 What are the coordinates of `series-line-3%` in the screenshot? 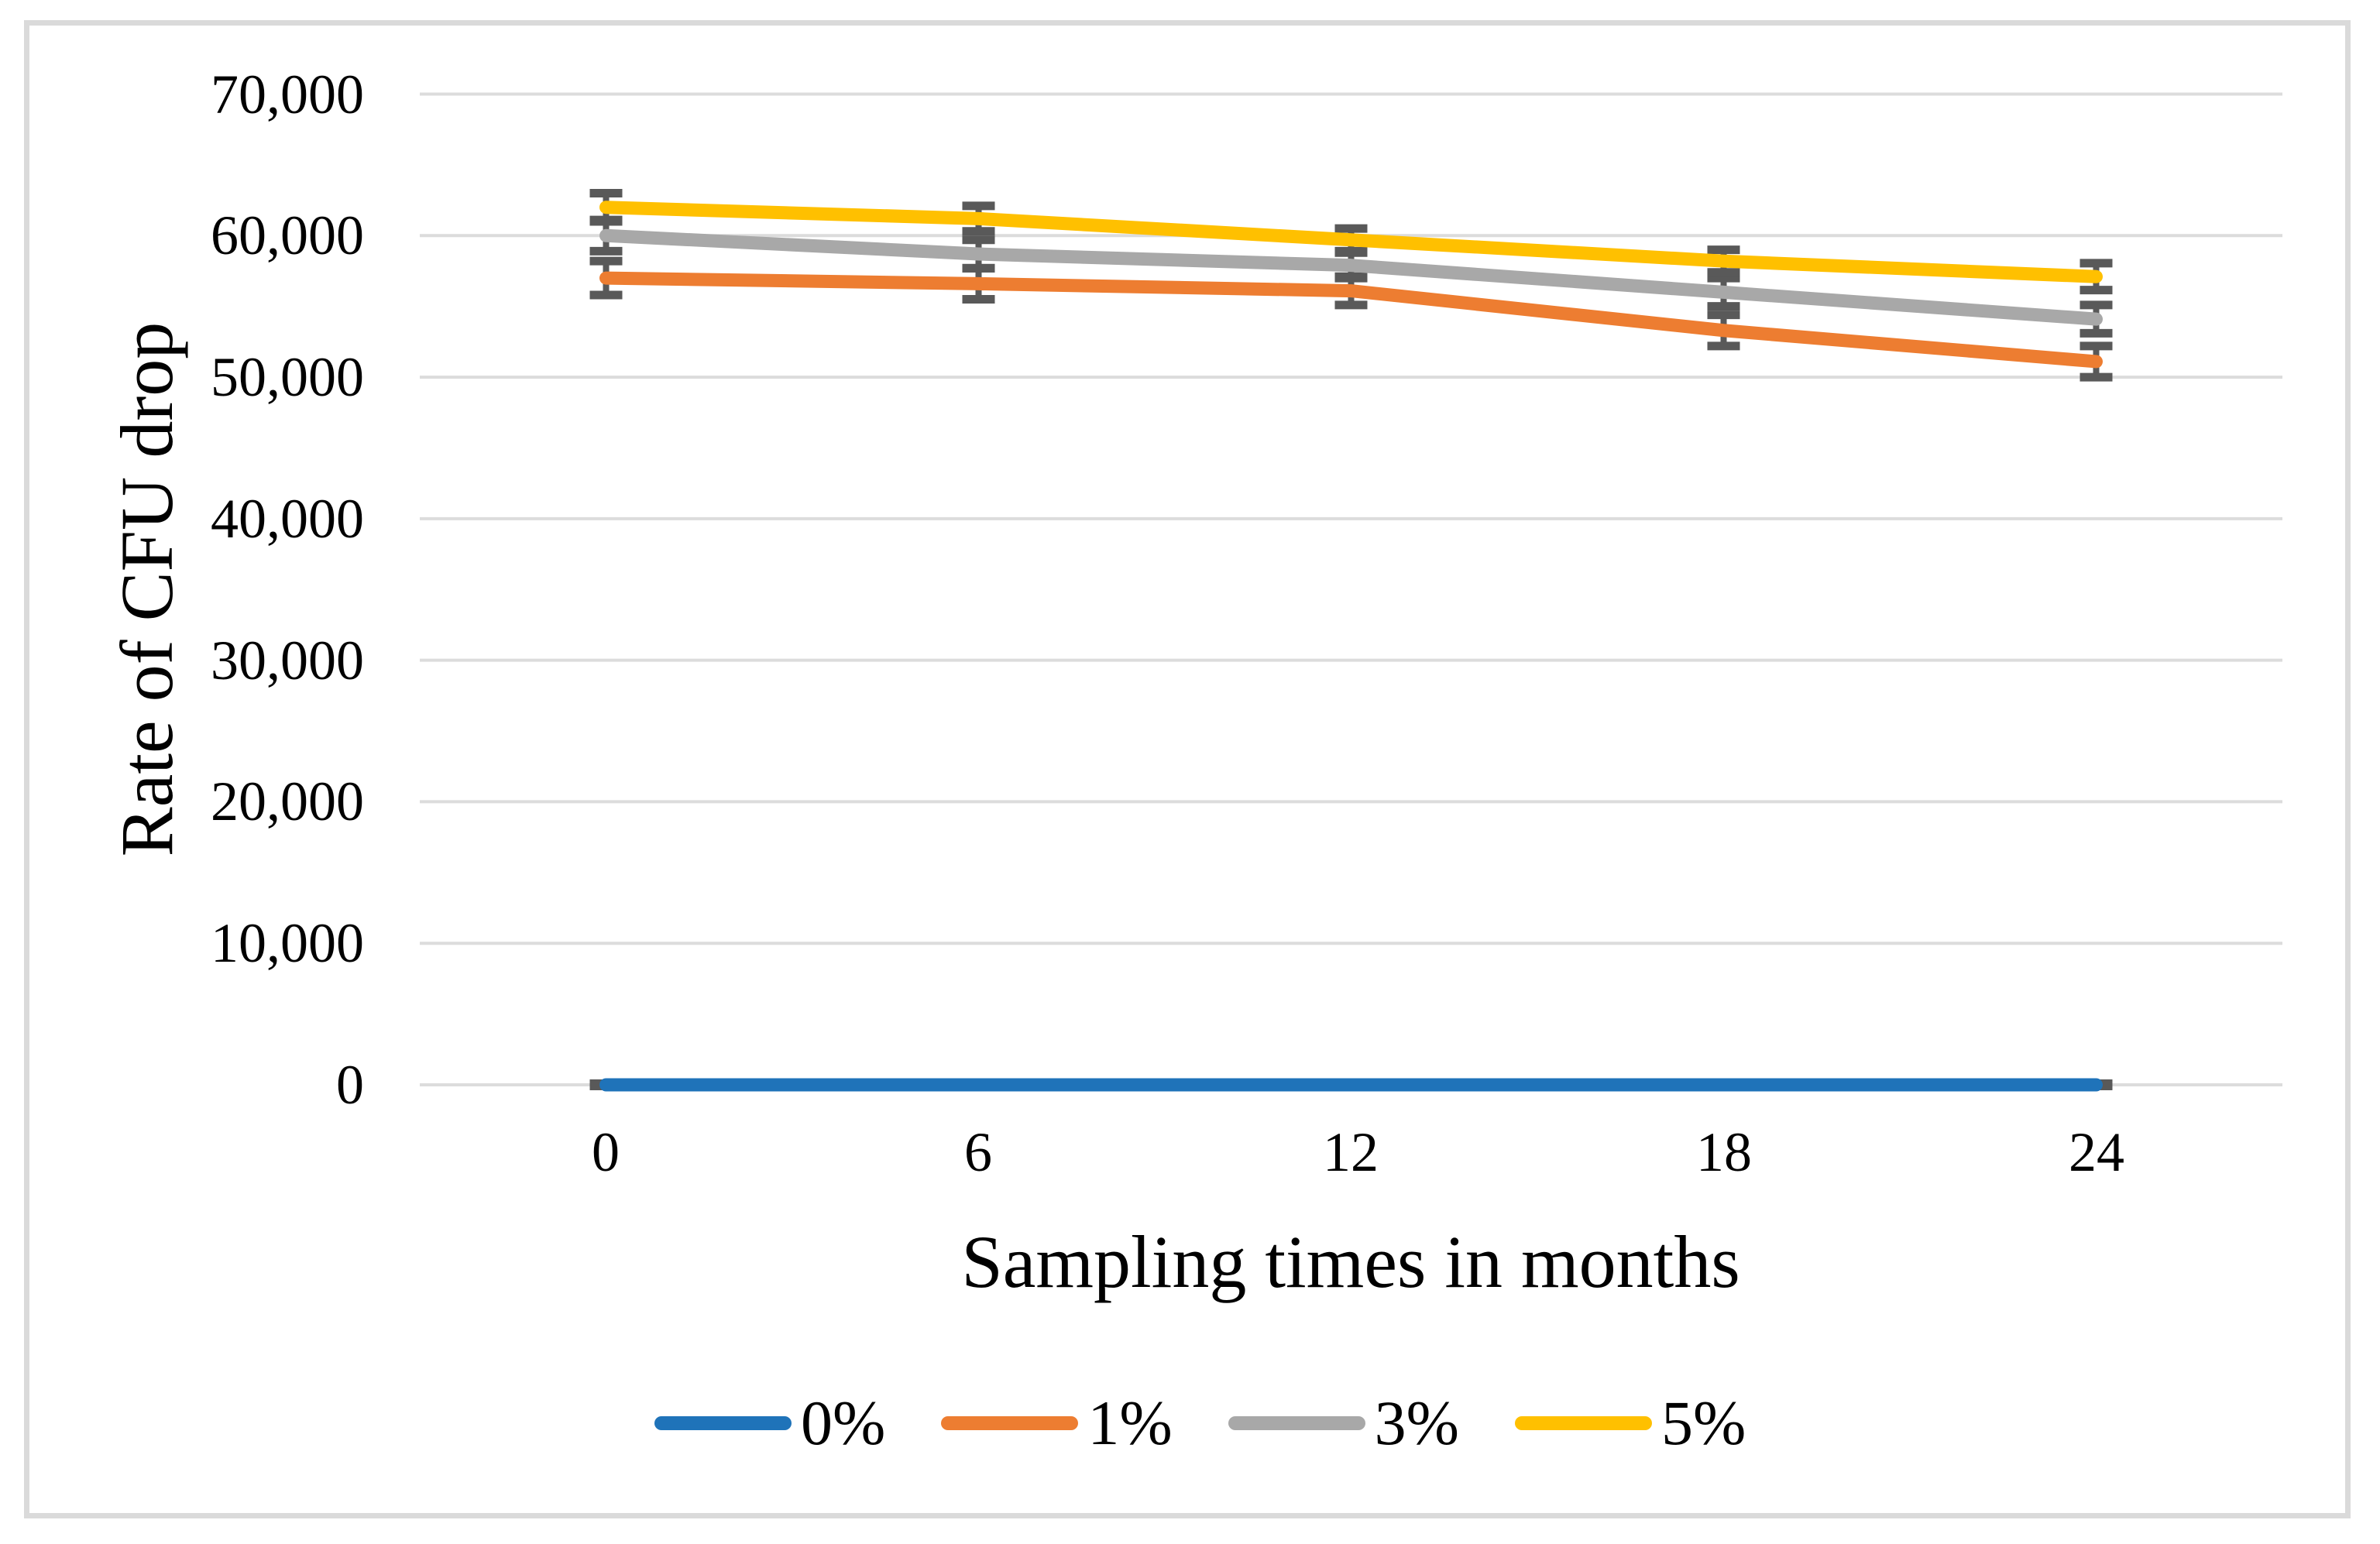 It's located at (1351, 277).